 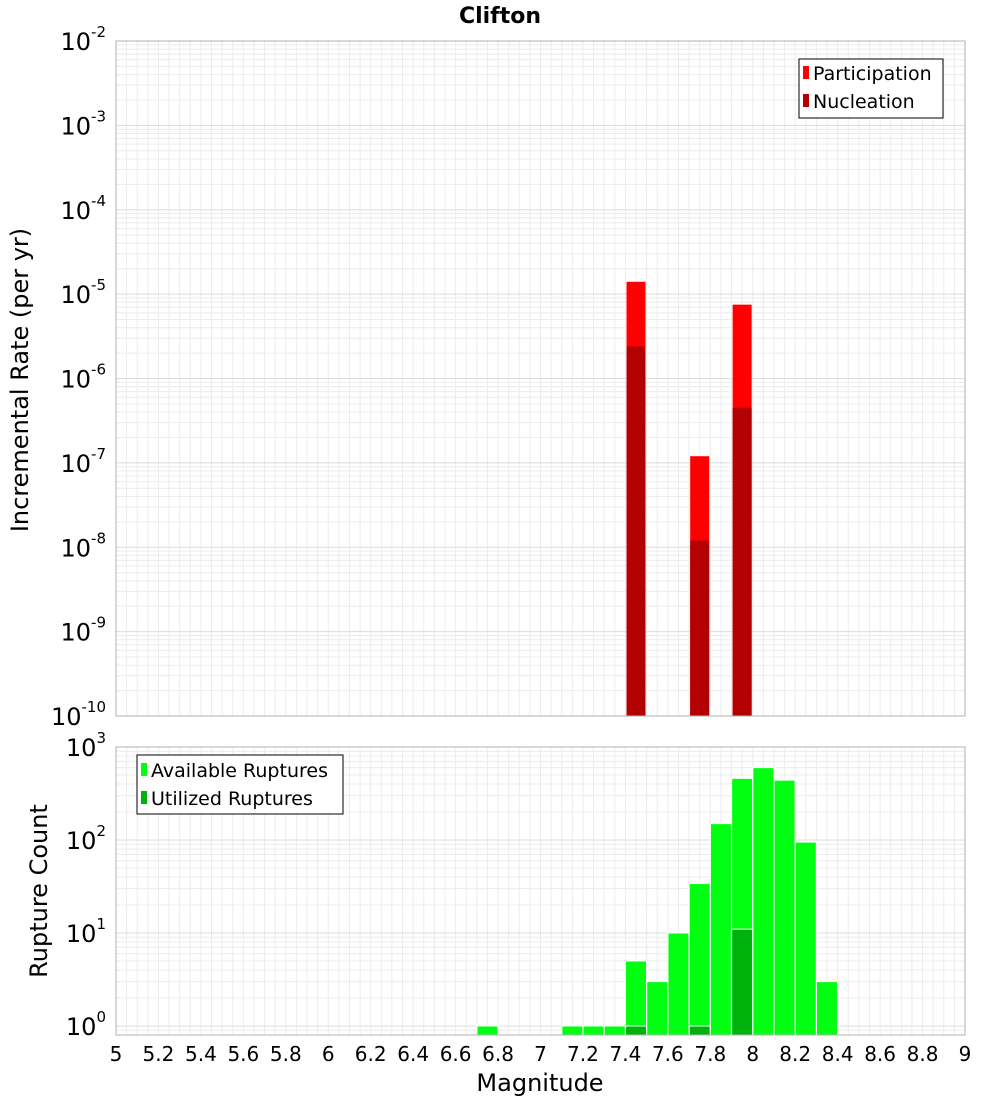 What do you see at coordinates (678, 983) in the screenshot?
I see `bar-available-ruptures-7.65` at bounding box center [678, 983].